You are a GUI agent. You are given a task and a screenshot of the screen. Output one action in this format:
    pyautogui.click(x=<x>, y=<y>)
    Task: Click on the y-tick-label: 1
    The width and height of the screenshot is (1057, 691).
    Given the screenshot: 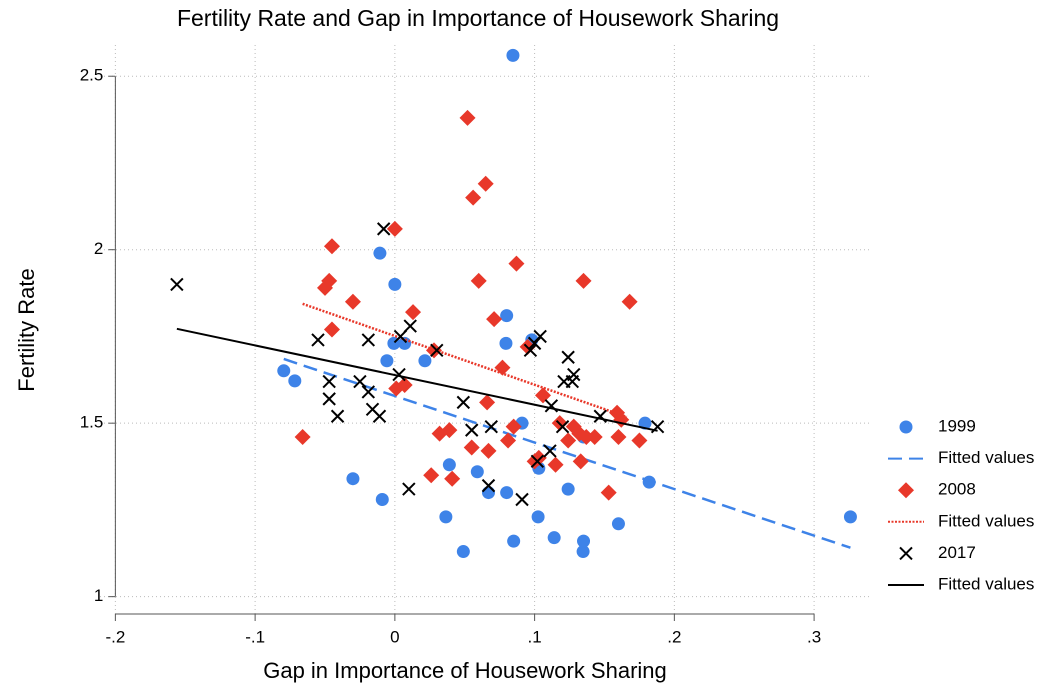 What is the action you would take?
    pyautogui.click(x=98, y=595)
    